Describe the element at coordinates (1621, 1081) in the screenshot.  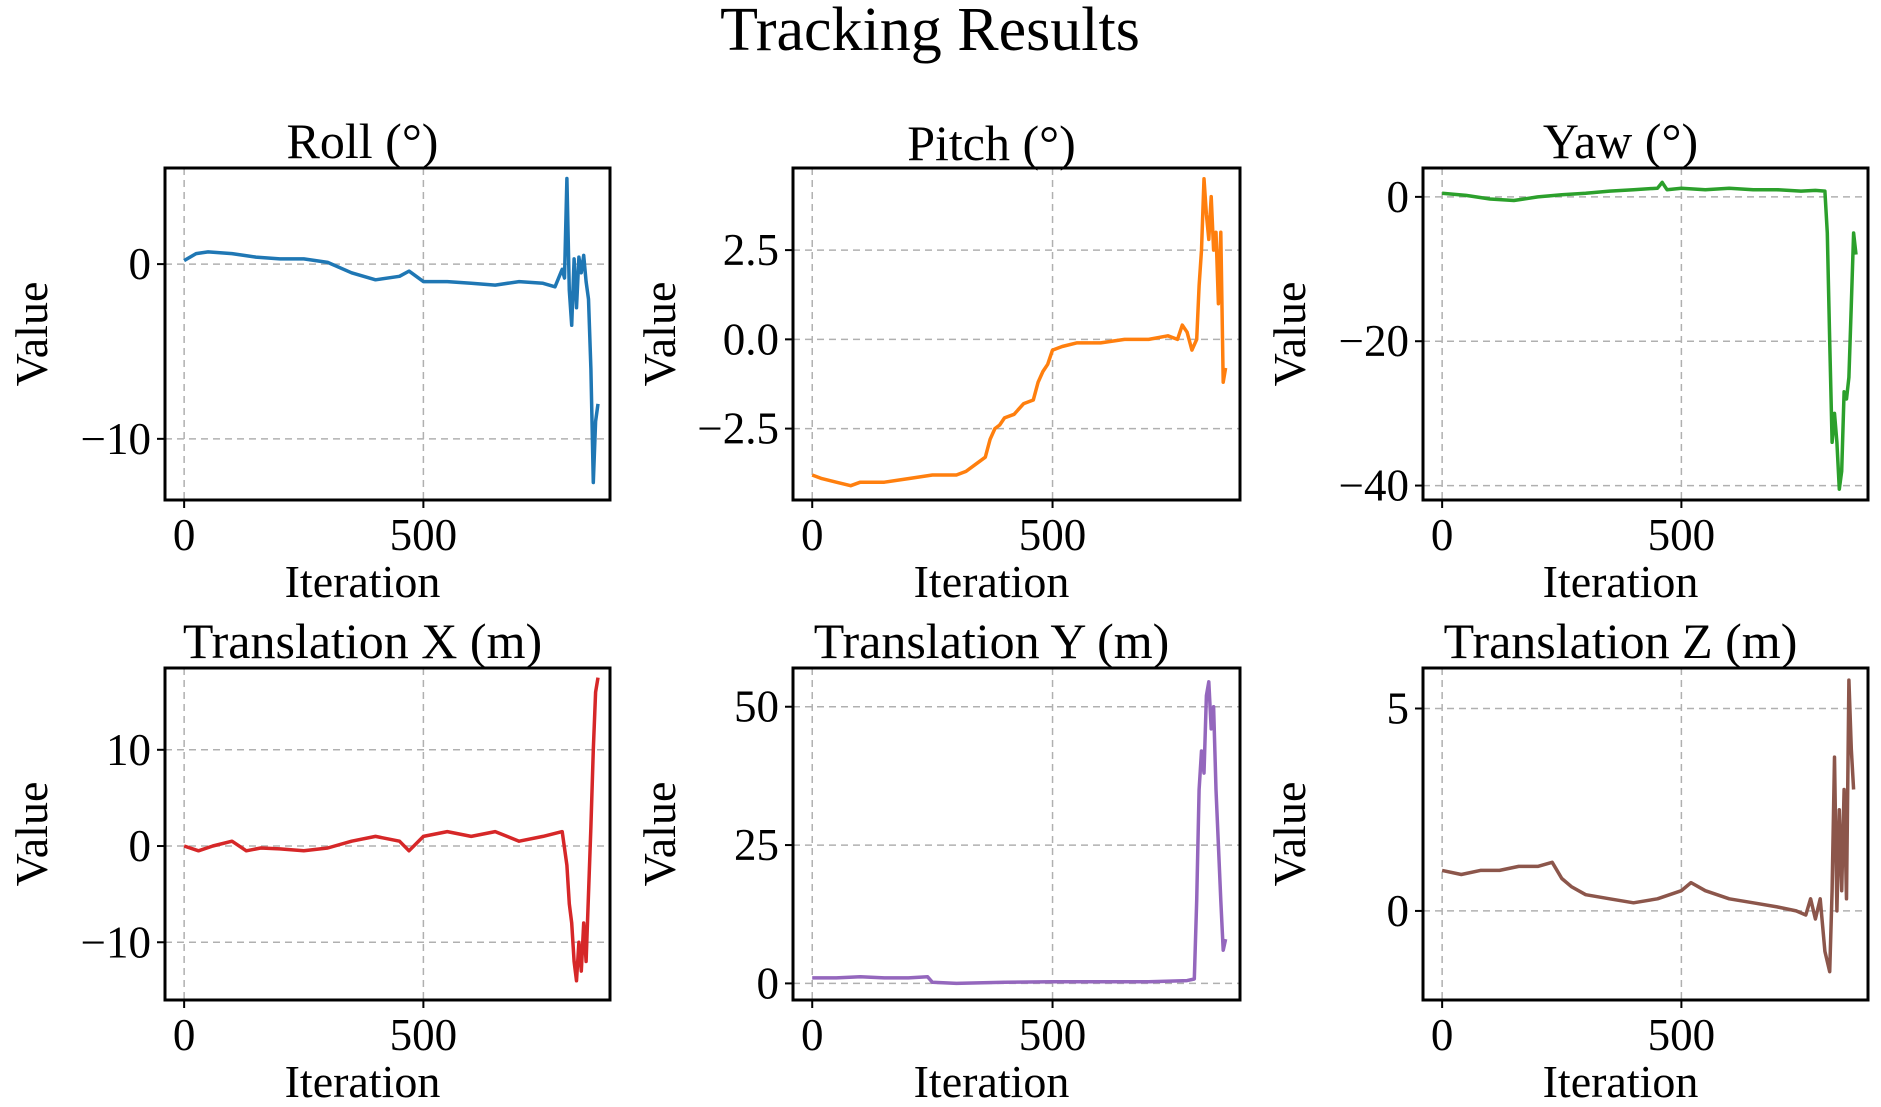
I see `translation-z-xaxis-label: Iteration` at that location.